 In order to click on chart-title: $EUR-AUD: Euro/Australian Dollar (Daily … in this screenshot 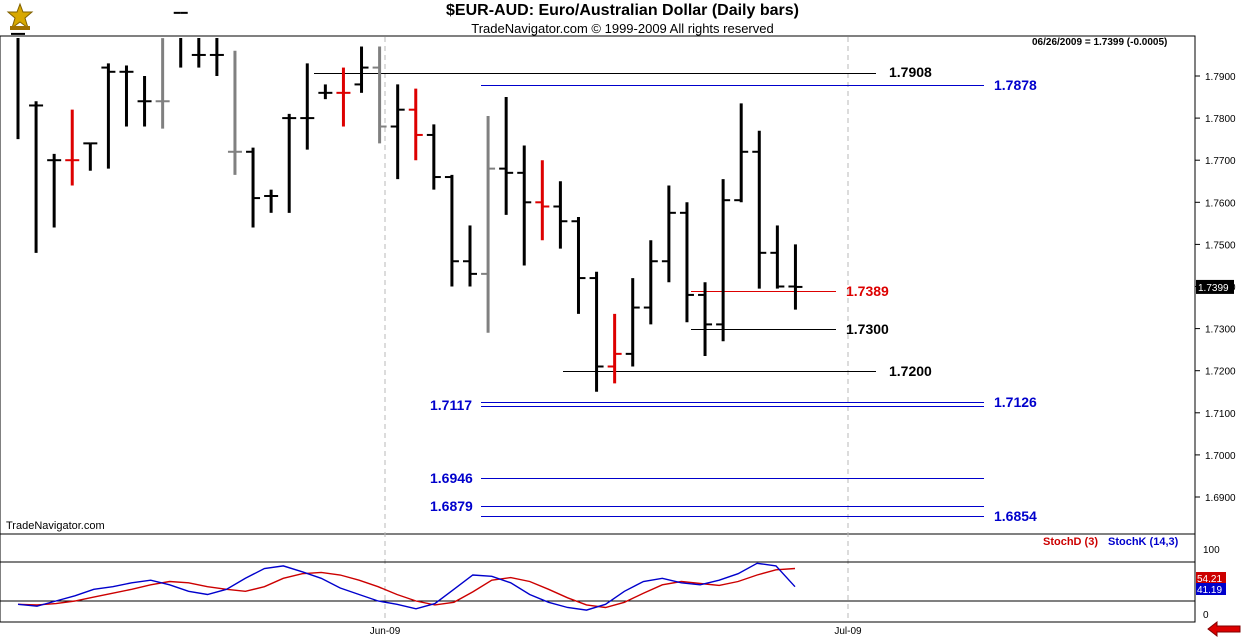, I will do `click(622, 10)`.